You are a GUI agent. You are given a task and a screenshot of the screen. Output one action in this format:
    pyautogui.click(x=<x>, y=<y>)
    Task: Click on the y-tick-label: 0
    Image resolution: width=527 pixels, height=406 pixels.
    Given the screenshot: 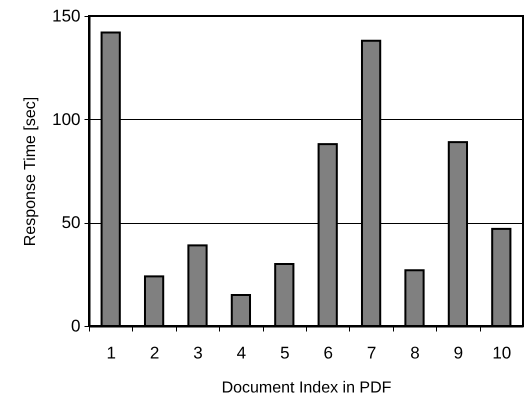 What is the action you would take?
    pyautogui.click(x=75, y=326)
    